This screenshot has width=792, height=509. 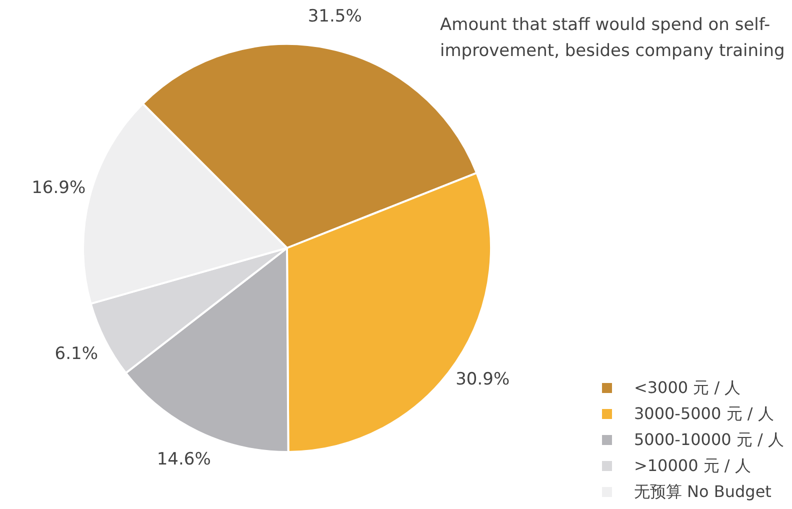 I want to click on data-label: 6.1%, so click(x=76, y=354).